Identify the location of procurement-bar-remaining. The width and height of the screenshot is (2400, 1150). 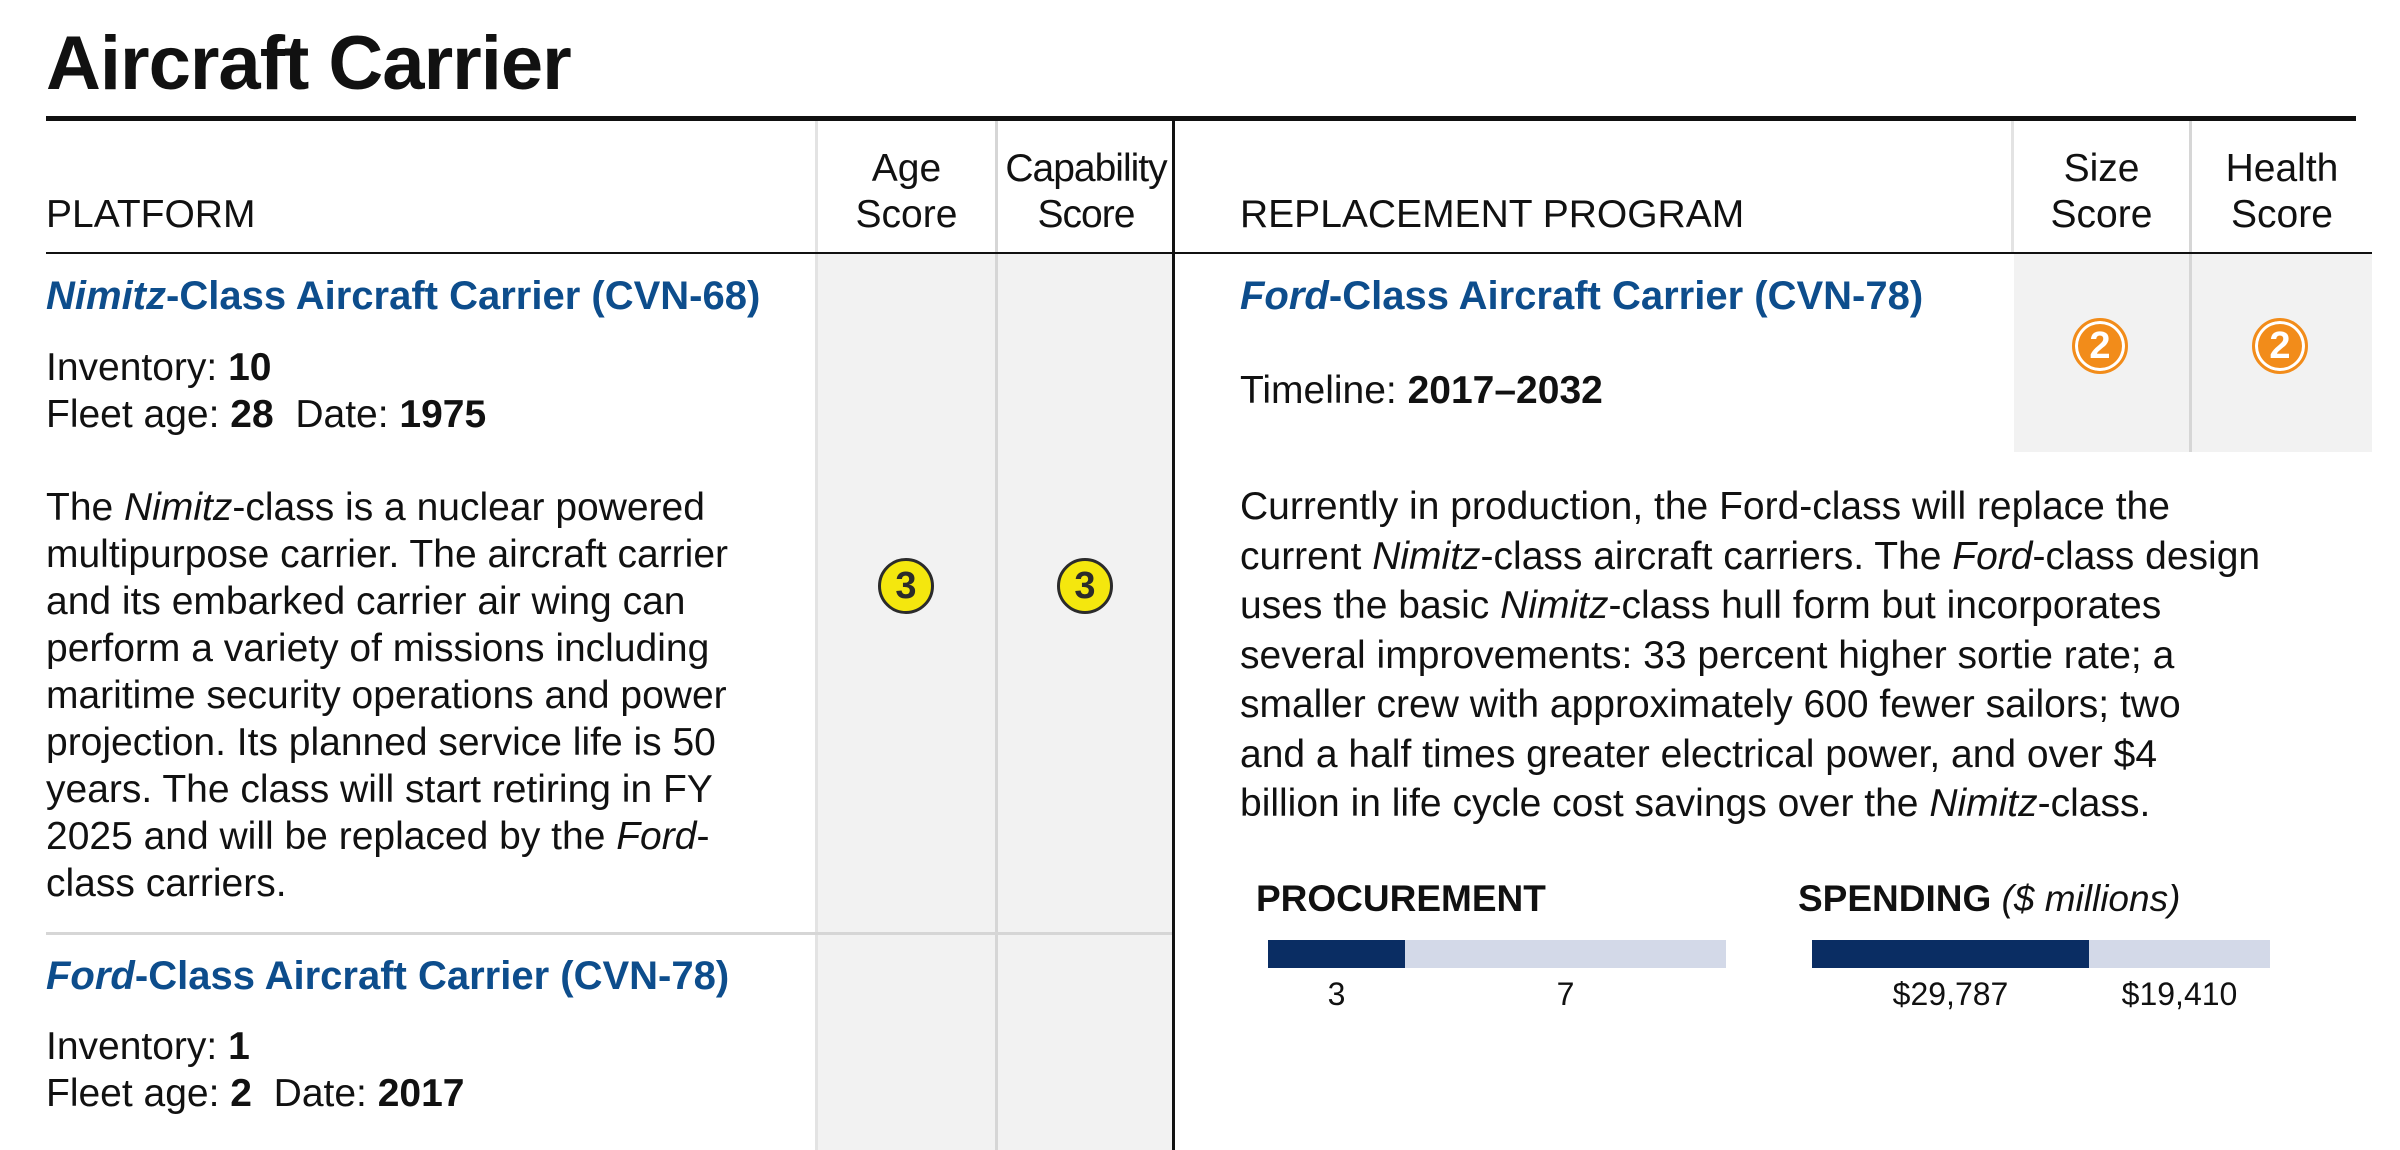
(1565, 954).